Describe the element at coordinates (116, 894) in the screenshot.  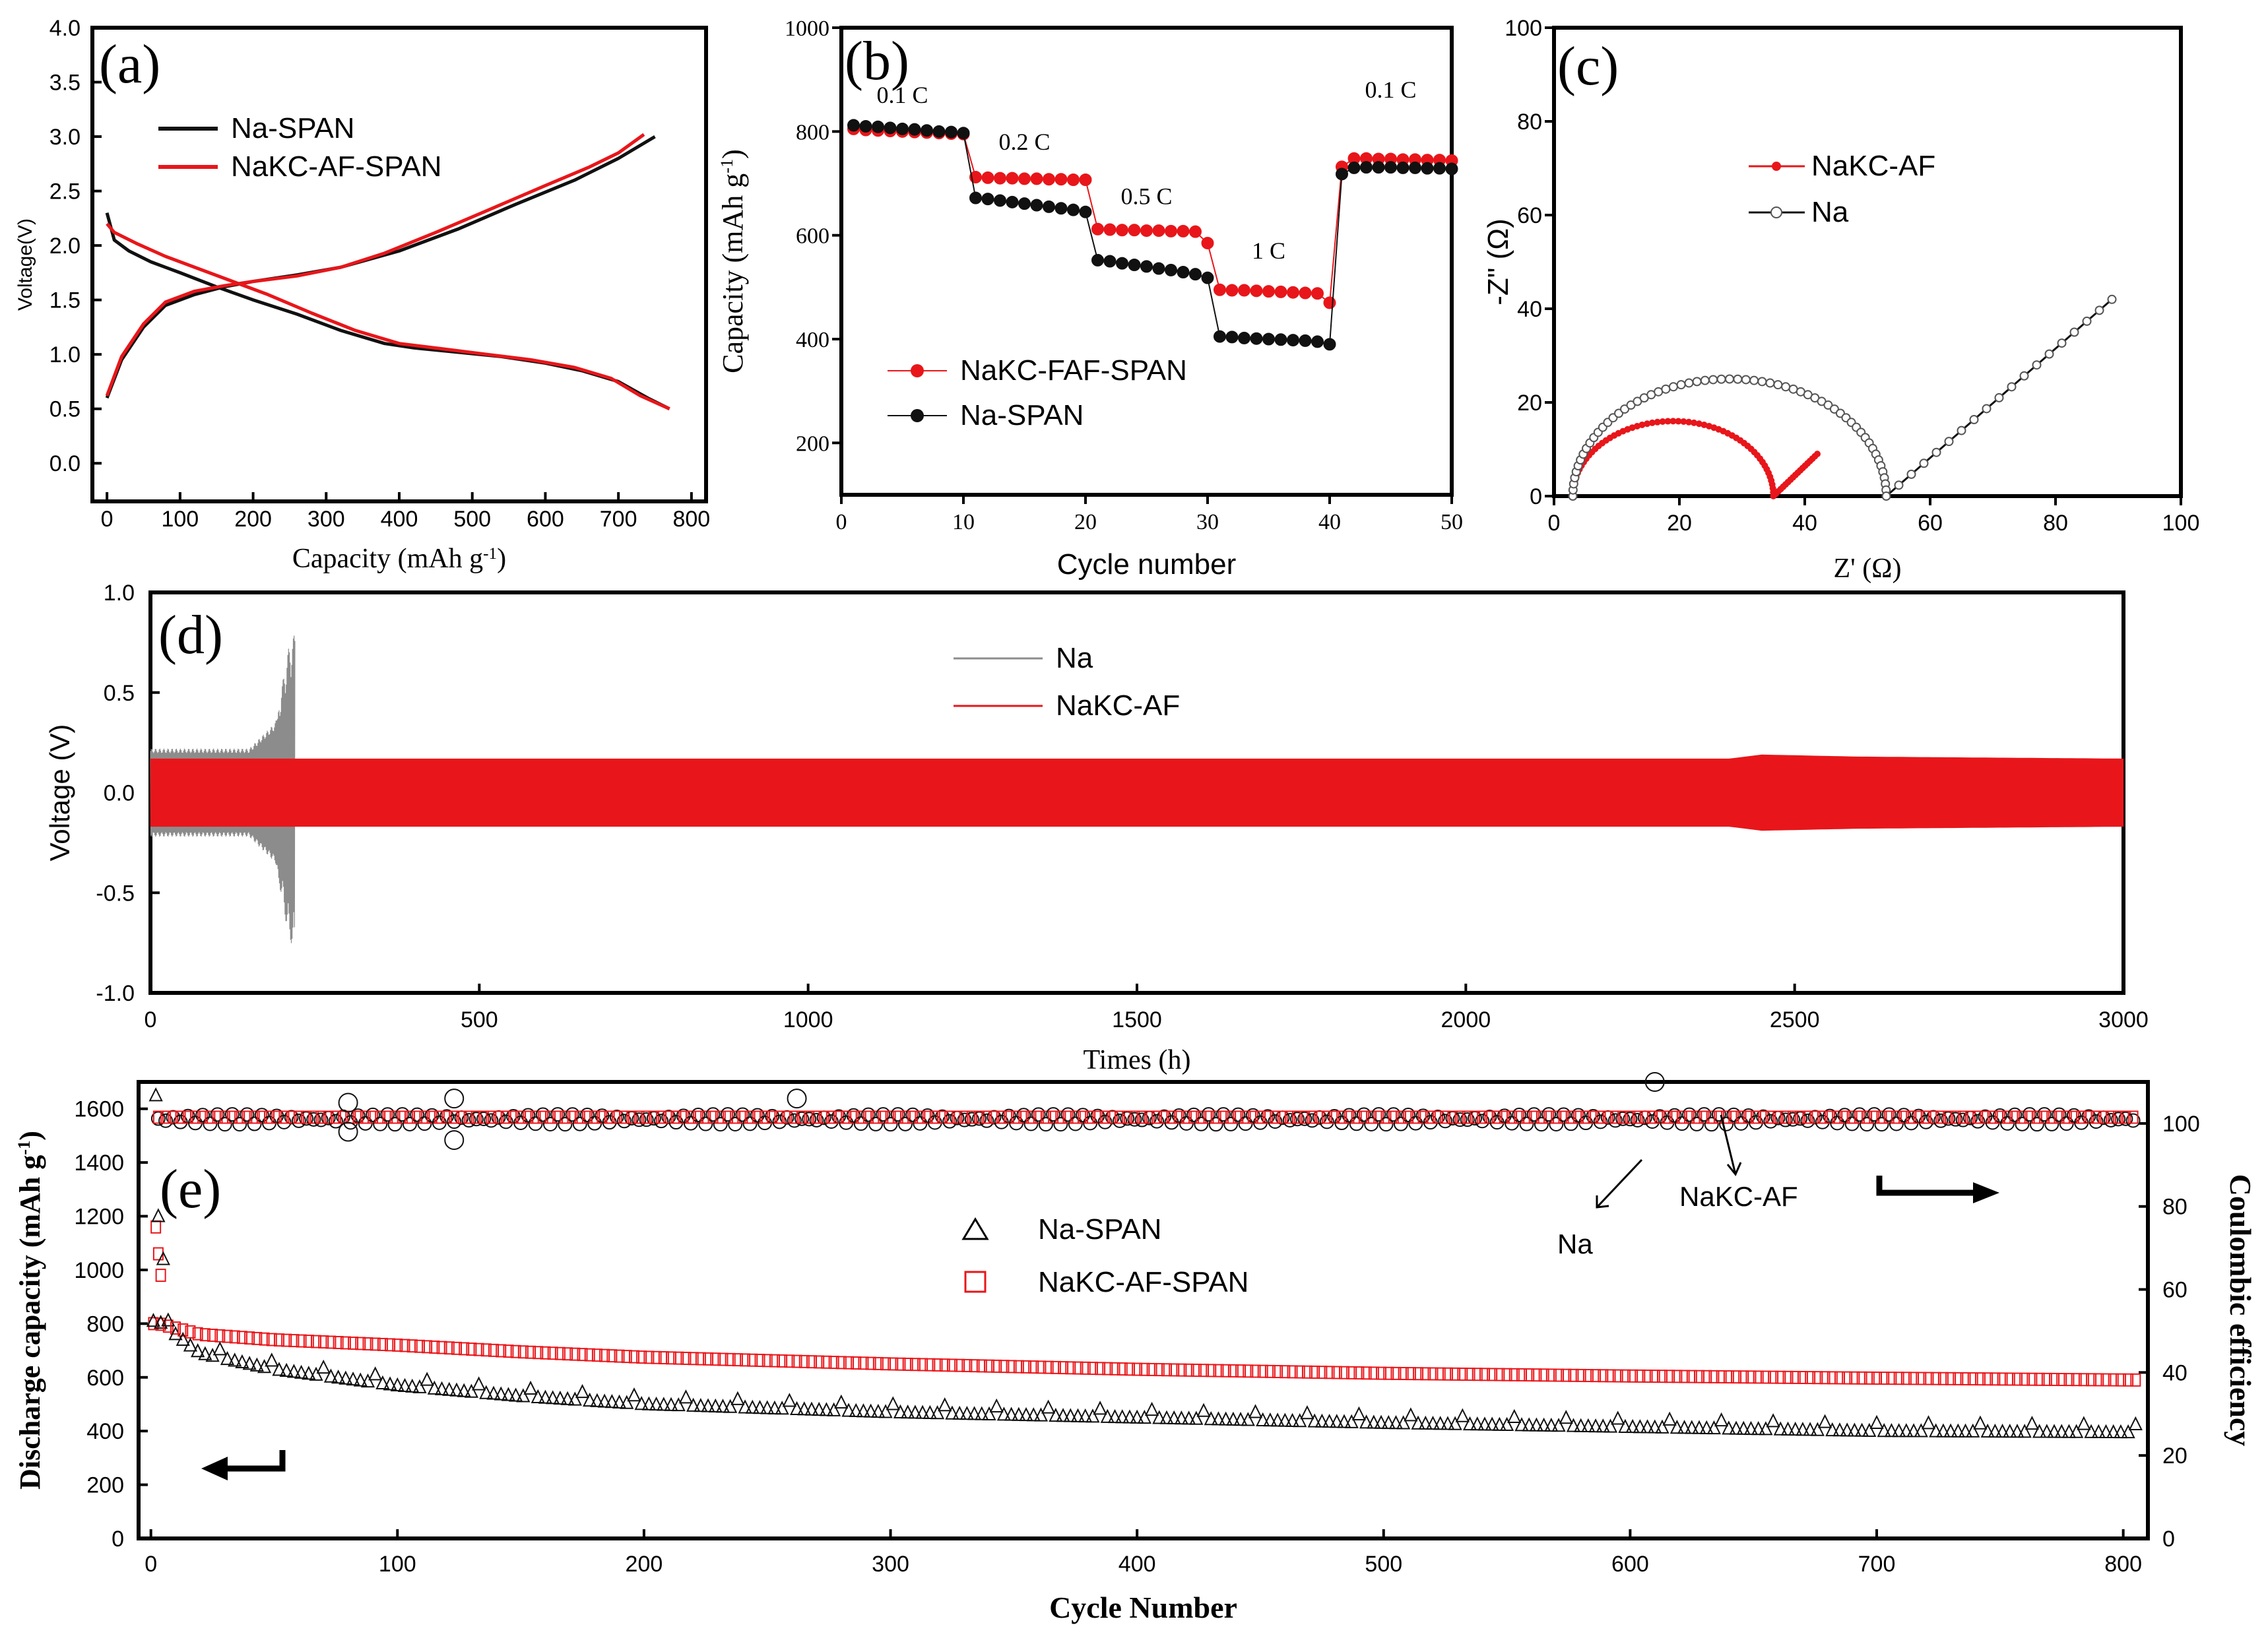
I see `y-tick-label: -0.5` at that location.